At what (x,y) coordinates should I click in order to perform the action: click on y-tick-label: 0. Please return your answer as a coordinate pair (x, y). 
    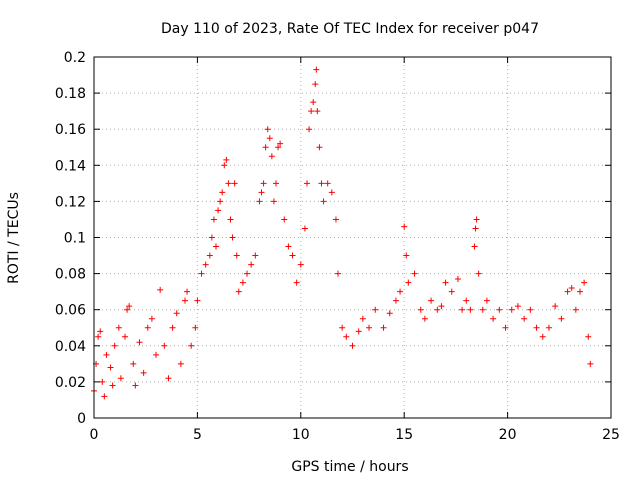
    Looking at the image, I should click on (81, 419).